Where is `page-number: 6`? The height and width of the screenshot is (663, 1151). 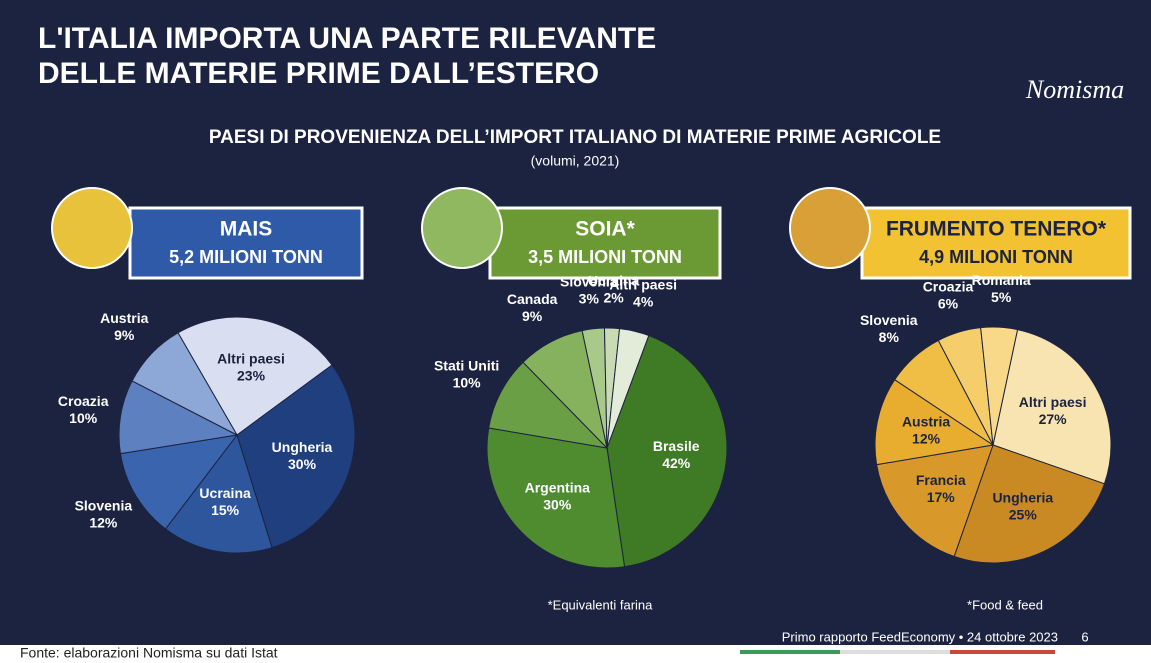
page-number: 6 is located at coordinates (1084, 636).